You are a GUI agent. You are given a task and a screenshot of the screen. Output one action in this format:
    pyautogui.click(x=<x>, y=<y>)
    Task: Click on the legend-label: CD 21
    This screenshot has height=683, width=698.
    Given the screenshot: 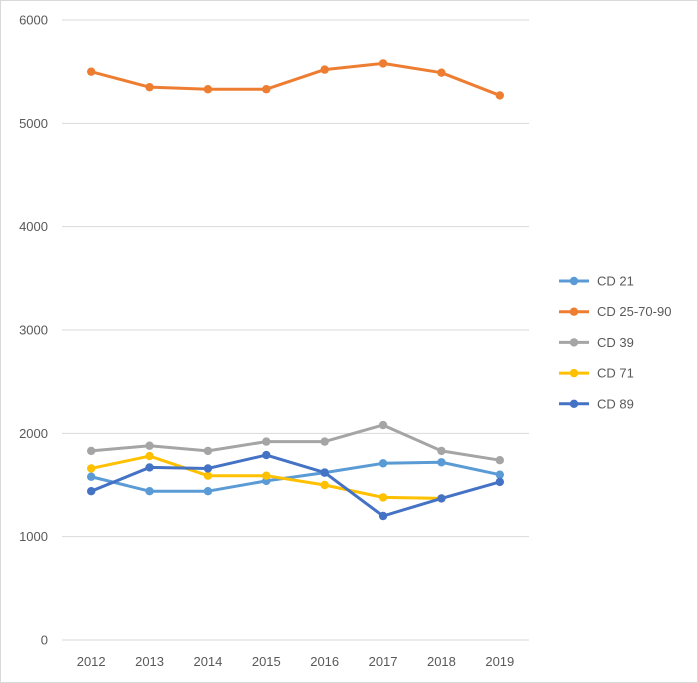 What is the action you would take?
    pyautogui.click(x=615, y=281)
    